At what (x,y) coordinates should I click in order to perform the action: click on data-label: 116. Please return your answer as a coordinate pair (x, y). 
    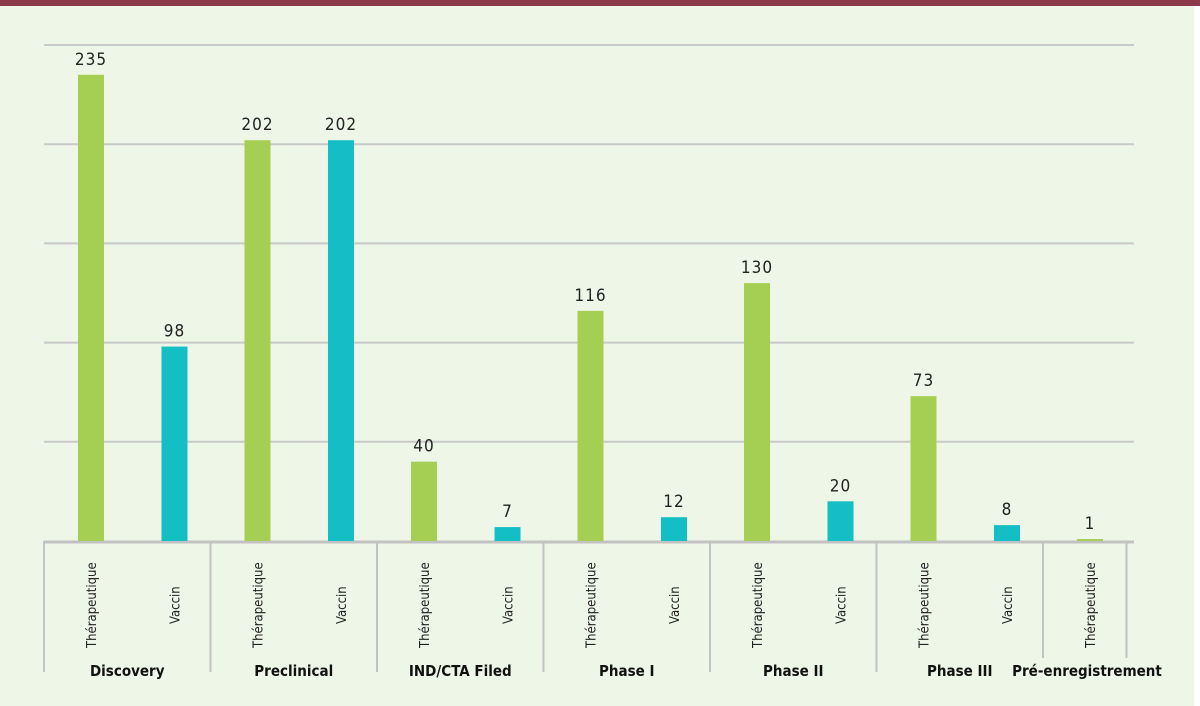
    Looking at the image, I should click on (590, 296).